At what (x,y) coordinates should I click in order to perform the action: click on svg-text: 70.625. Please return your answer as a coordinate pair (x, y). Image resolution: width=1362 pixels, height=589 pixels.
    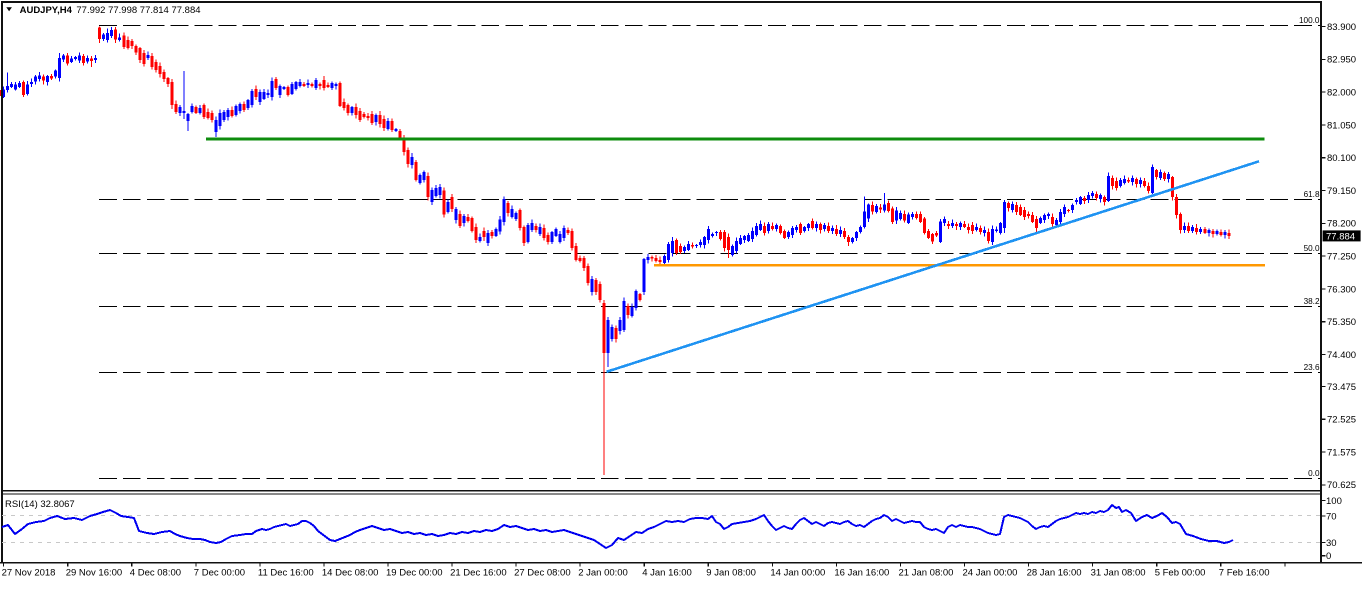
    Looking at the image, I should click on (1341, 485).